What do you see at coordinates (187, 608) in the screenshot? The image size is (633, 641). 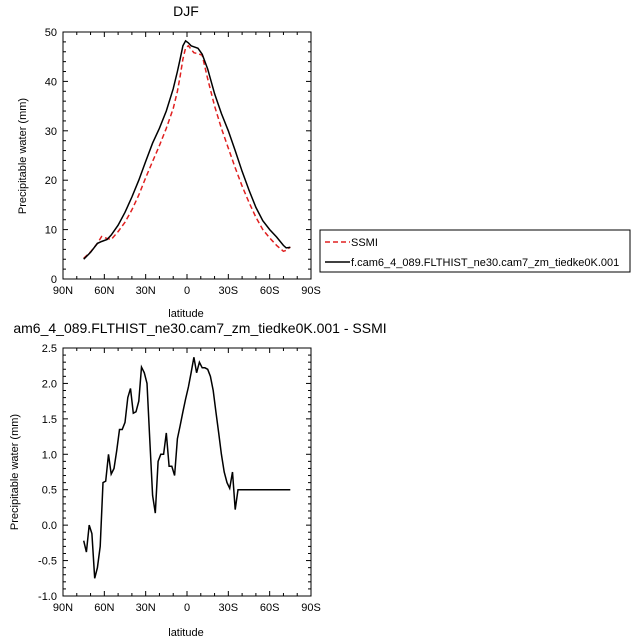 I see `bottom-x-tick-label: 0` at bounding box center [187, 608].